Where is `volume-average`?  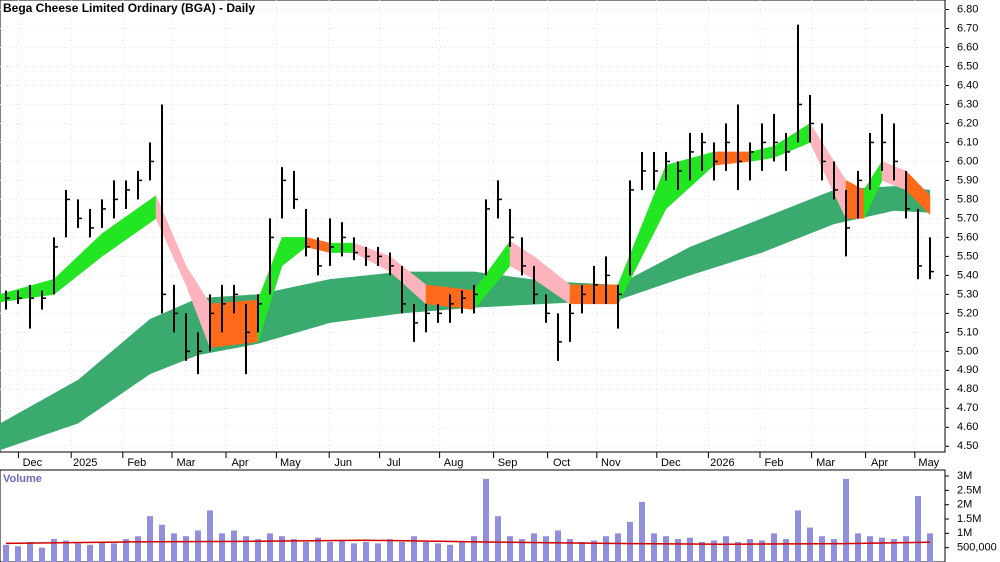
volume-average is located at coordinates (468, 542).